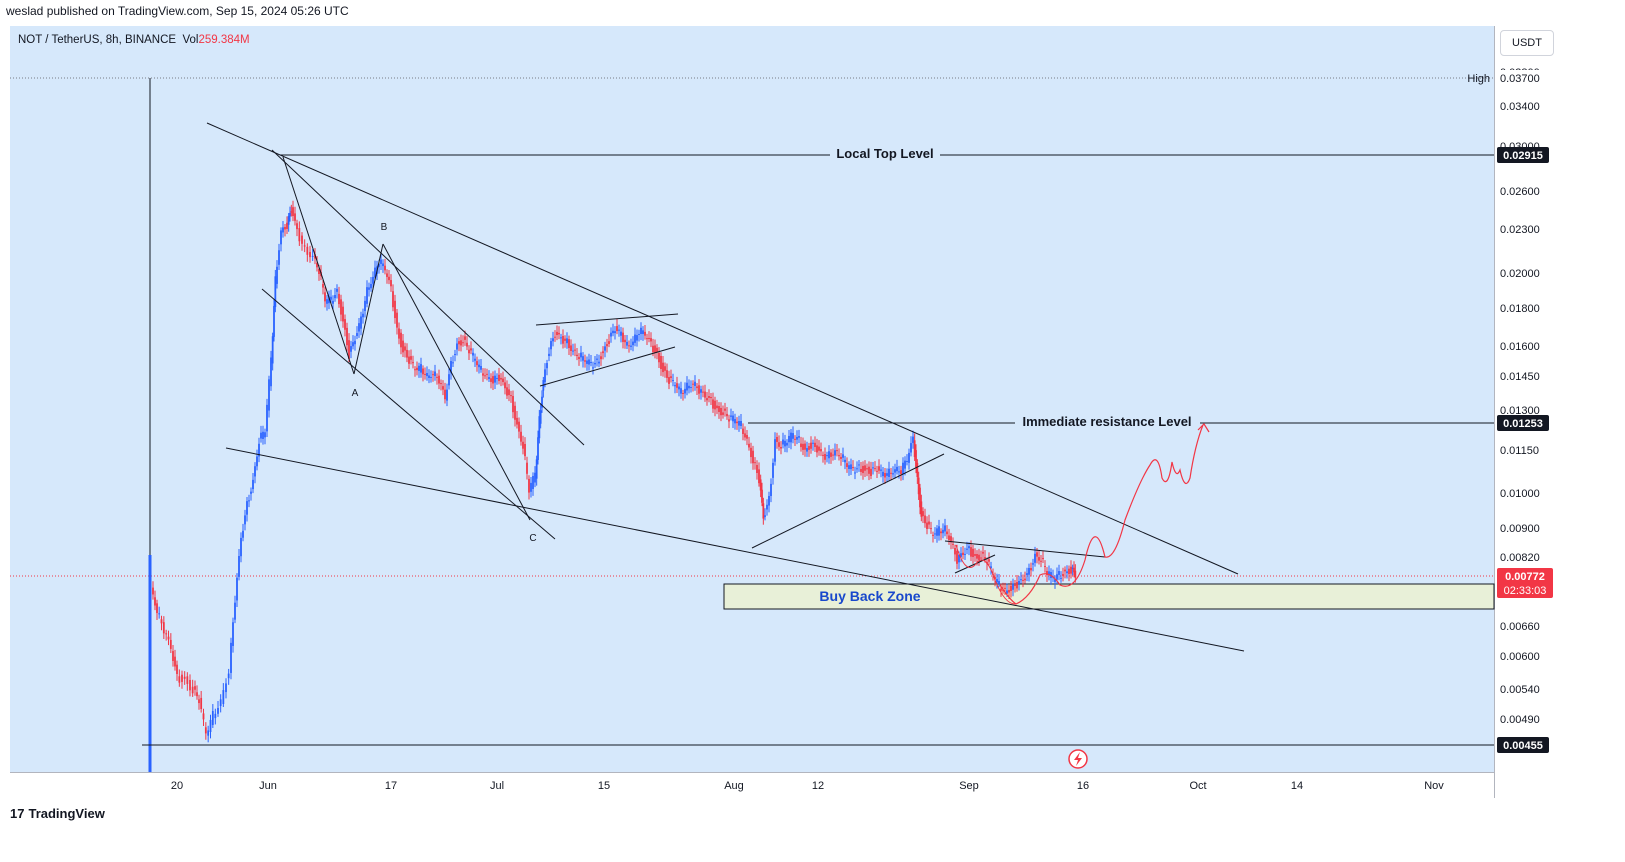 This screenshot has height=862, width=1625. I want to click on x-tick-label: Nov, so click(1434, 786).